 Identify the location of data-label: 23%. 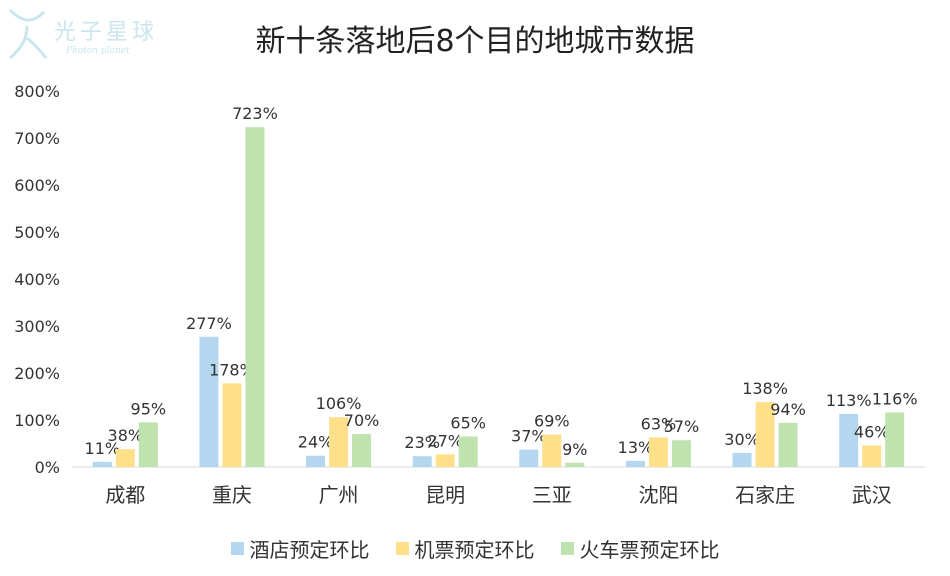
(422, 442).